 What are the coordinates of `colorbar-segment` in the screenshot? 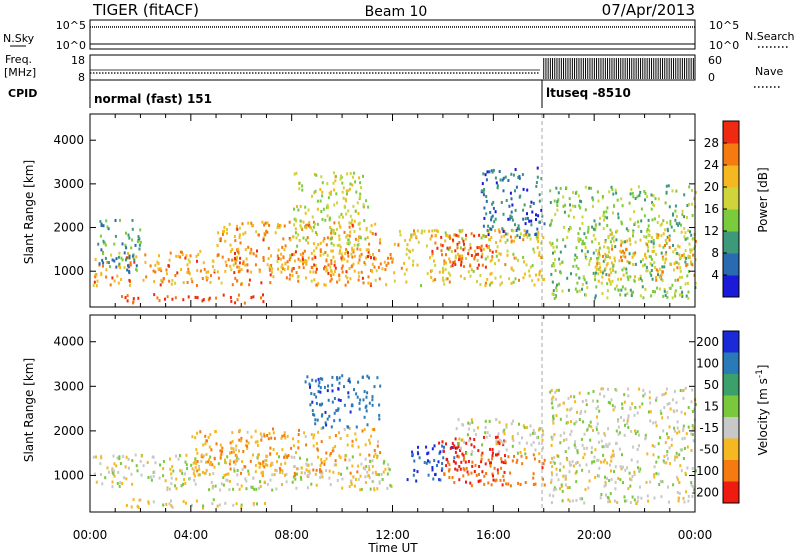 It's located at (731, 363).